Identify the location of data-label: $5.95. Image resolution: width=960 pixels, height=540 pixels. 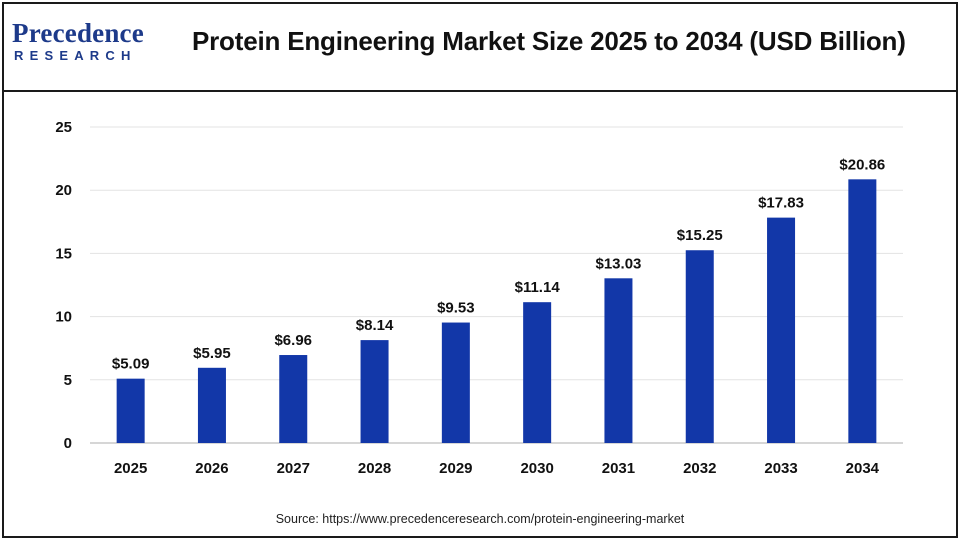
(212, 353).